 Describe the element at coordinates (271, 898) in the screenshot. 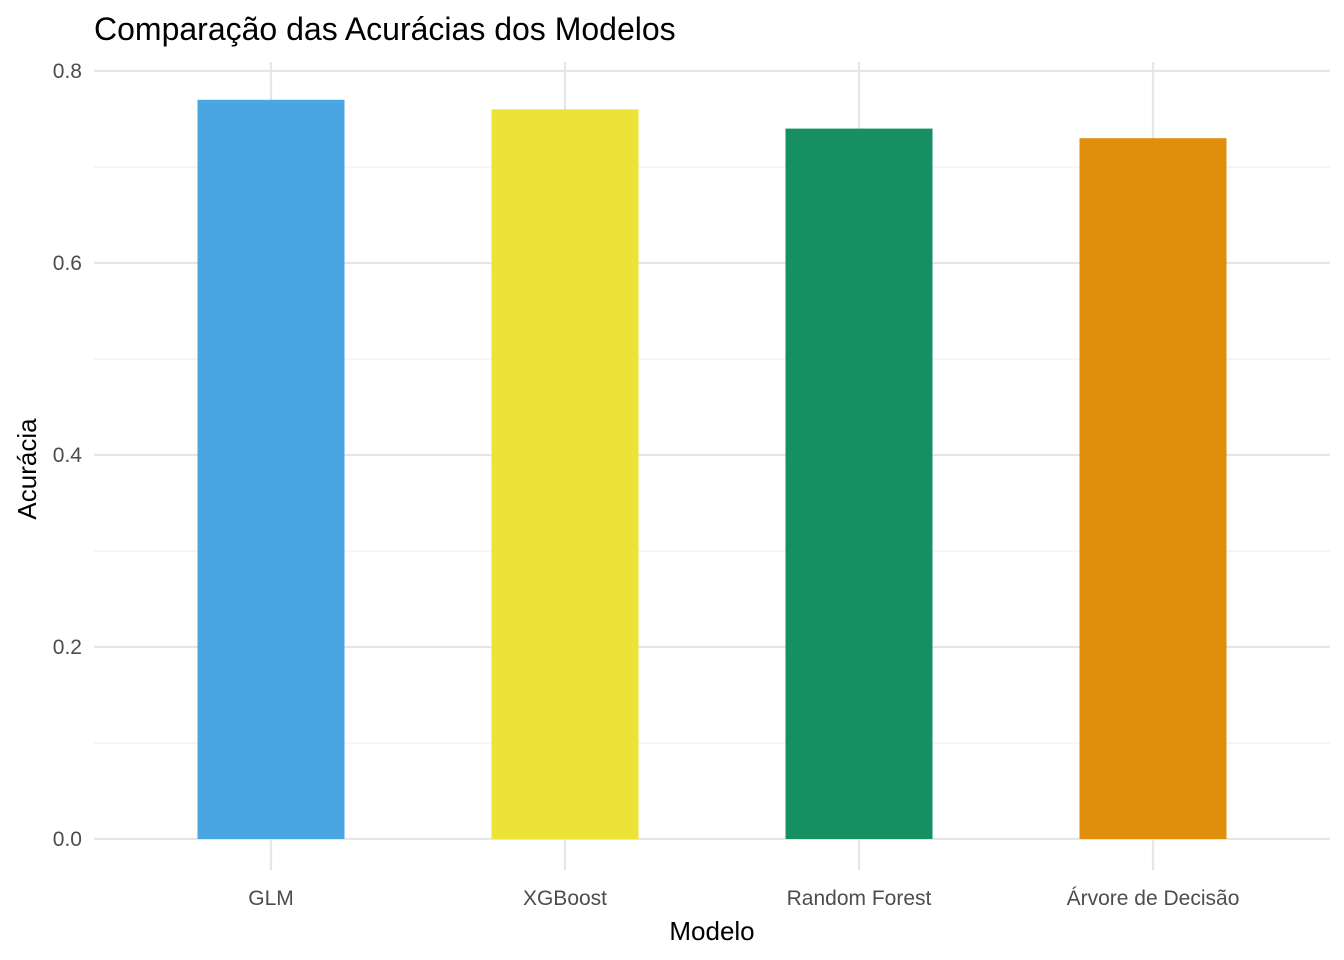

I see `x-tick-label: GLM` at that location.